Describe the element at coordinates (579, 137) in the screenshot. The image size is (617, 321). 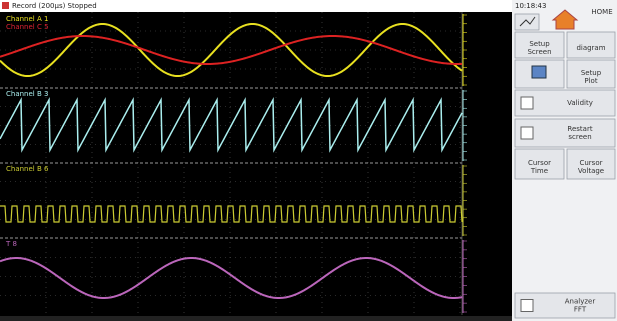
I see `button-label: screen` at that location.